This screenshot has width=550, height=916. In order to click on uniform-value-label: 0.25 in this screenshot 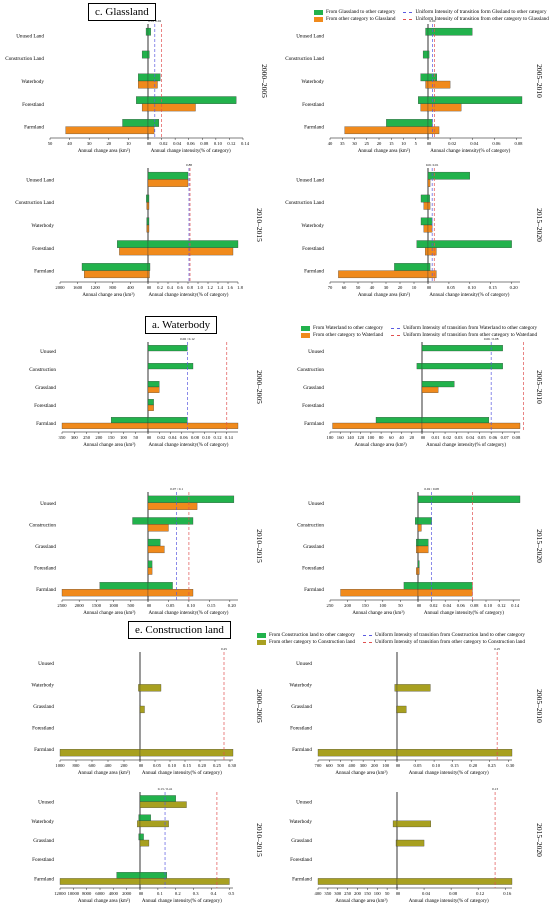, I will do `click(497, 649)`.